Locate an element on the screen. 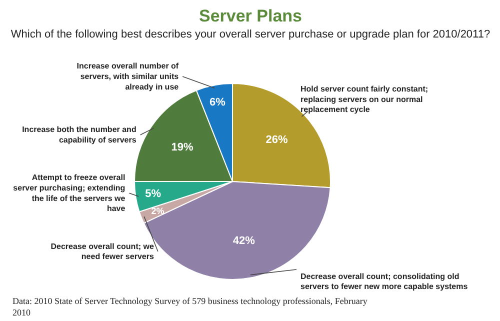  slice-label: Increase both the number and capability of servers is located at coordinates (79, 135).